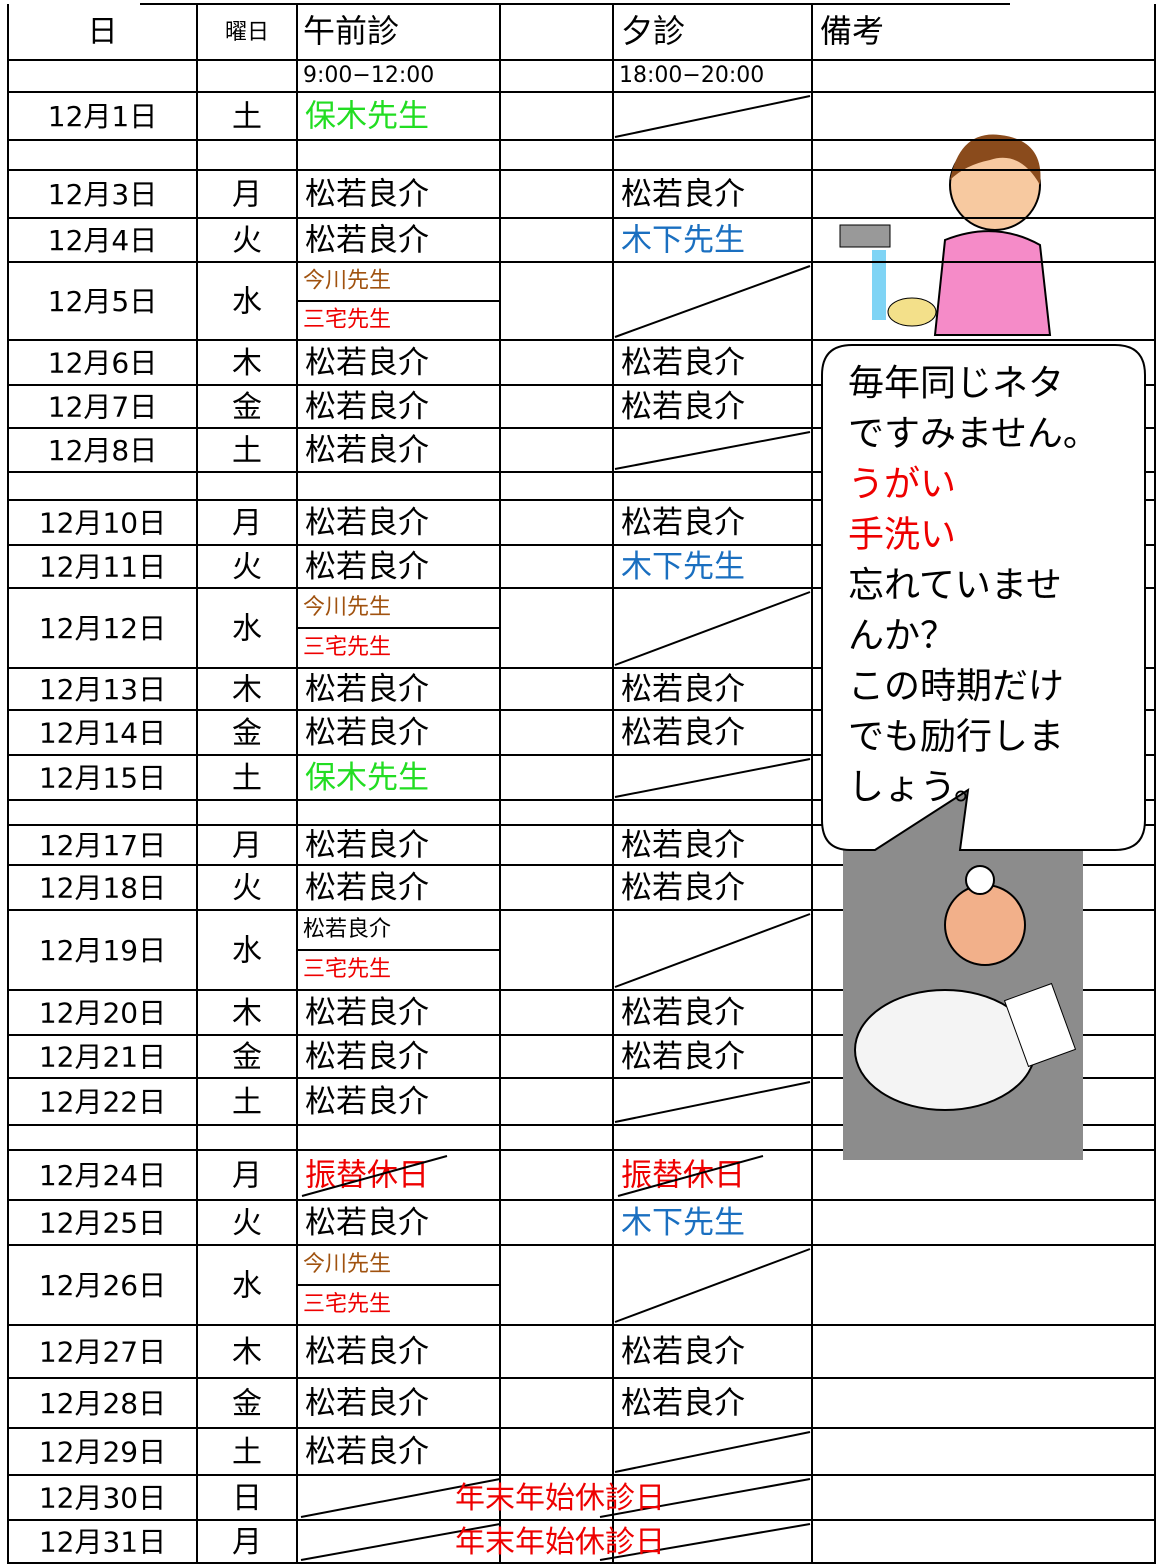 The height and width of the screenshot is (1566, 1156). Describe the element at coordinates (102, 194) in the screenshot. I see `date: 12月3日` at that location.